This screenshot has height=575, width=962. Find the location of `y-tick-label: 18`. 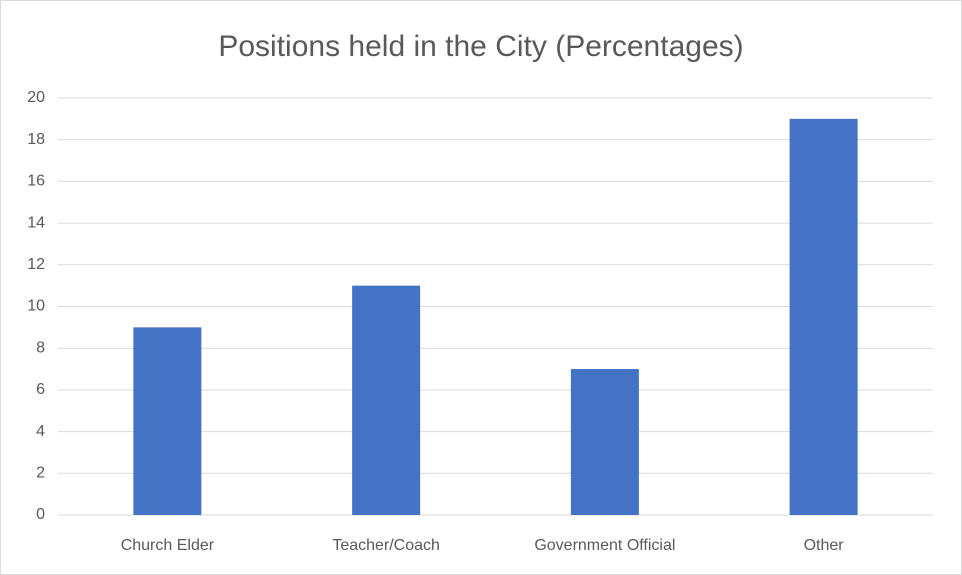

y-tick-label: 18 is located at coordinates (36, 139).